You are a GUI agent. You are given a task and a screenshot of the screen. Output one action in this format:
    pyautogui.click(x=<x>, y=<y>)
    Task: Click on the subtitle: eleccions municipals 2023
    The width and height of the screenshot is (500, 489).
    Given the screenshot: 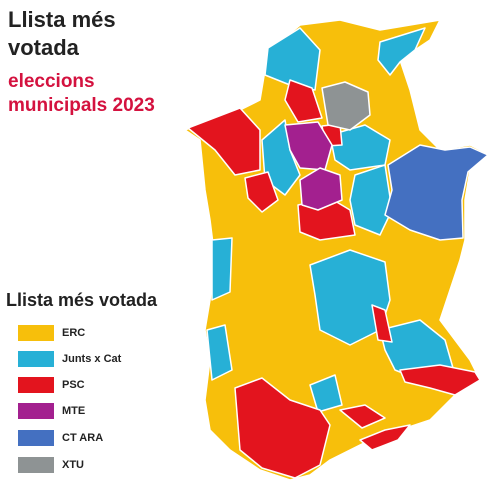 What is the action you would take?
    pyautogui.click(x=81, y=93)
    